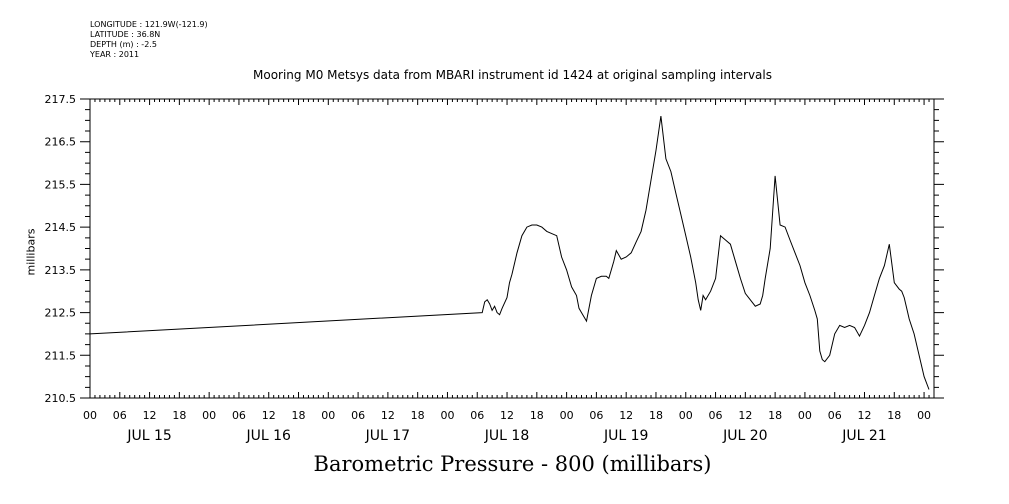 The width and height of the screenshot is (1009, 504). What do you see at coordinates (61, 398) in the screenshot?
I see `y-tick-label: 210.5` at bounding box center [61, 398].